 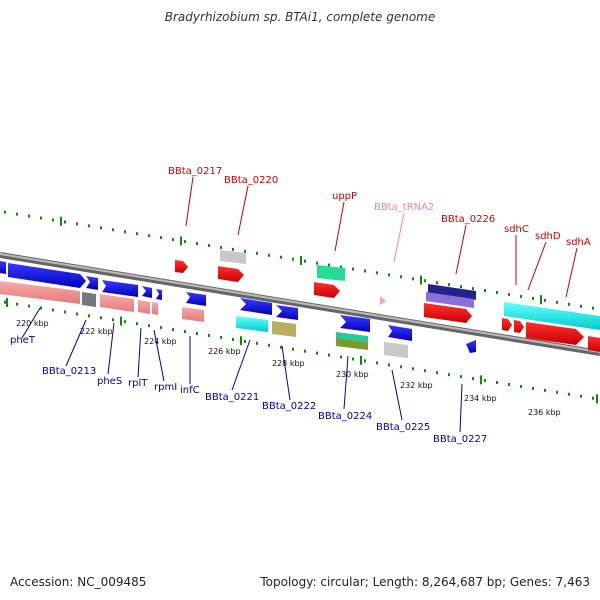 What do you see at coordinates (138, 383) in the screenshot?
I see `gene-label: rplT` at bounding box center [138, 383].